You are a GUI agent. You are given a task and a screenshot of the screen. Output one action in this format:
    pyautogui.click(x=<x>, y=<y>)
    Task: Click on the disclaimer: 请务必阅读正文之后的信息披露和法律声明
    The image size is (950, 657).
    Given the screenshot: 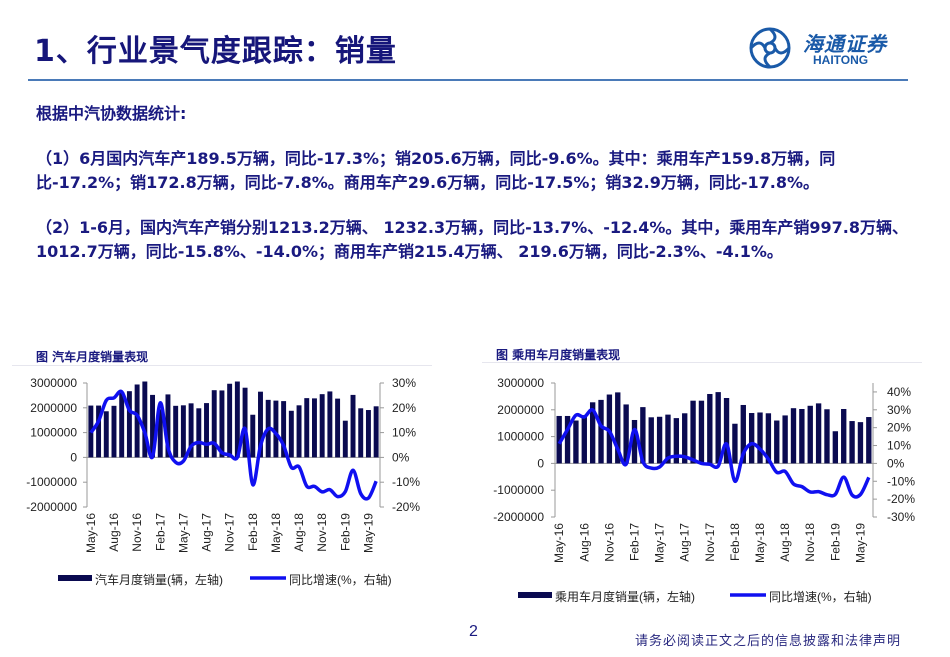 What is the action you would take?
    pyautogui.click(x=768, y=641)
    